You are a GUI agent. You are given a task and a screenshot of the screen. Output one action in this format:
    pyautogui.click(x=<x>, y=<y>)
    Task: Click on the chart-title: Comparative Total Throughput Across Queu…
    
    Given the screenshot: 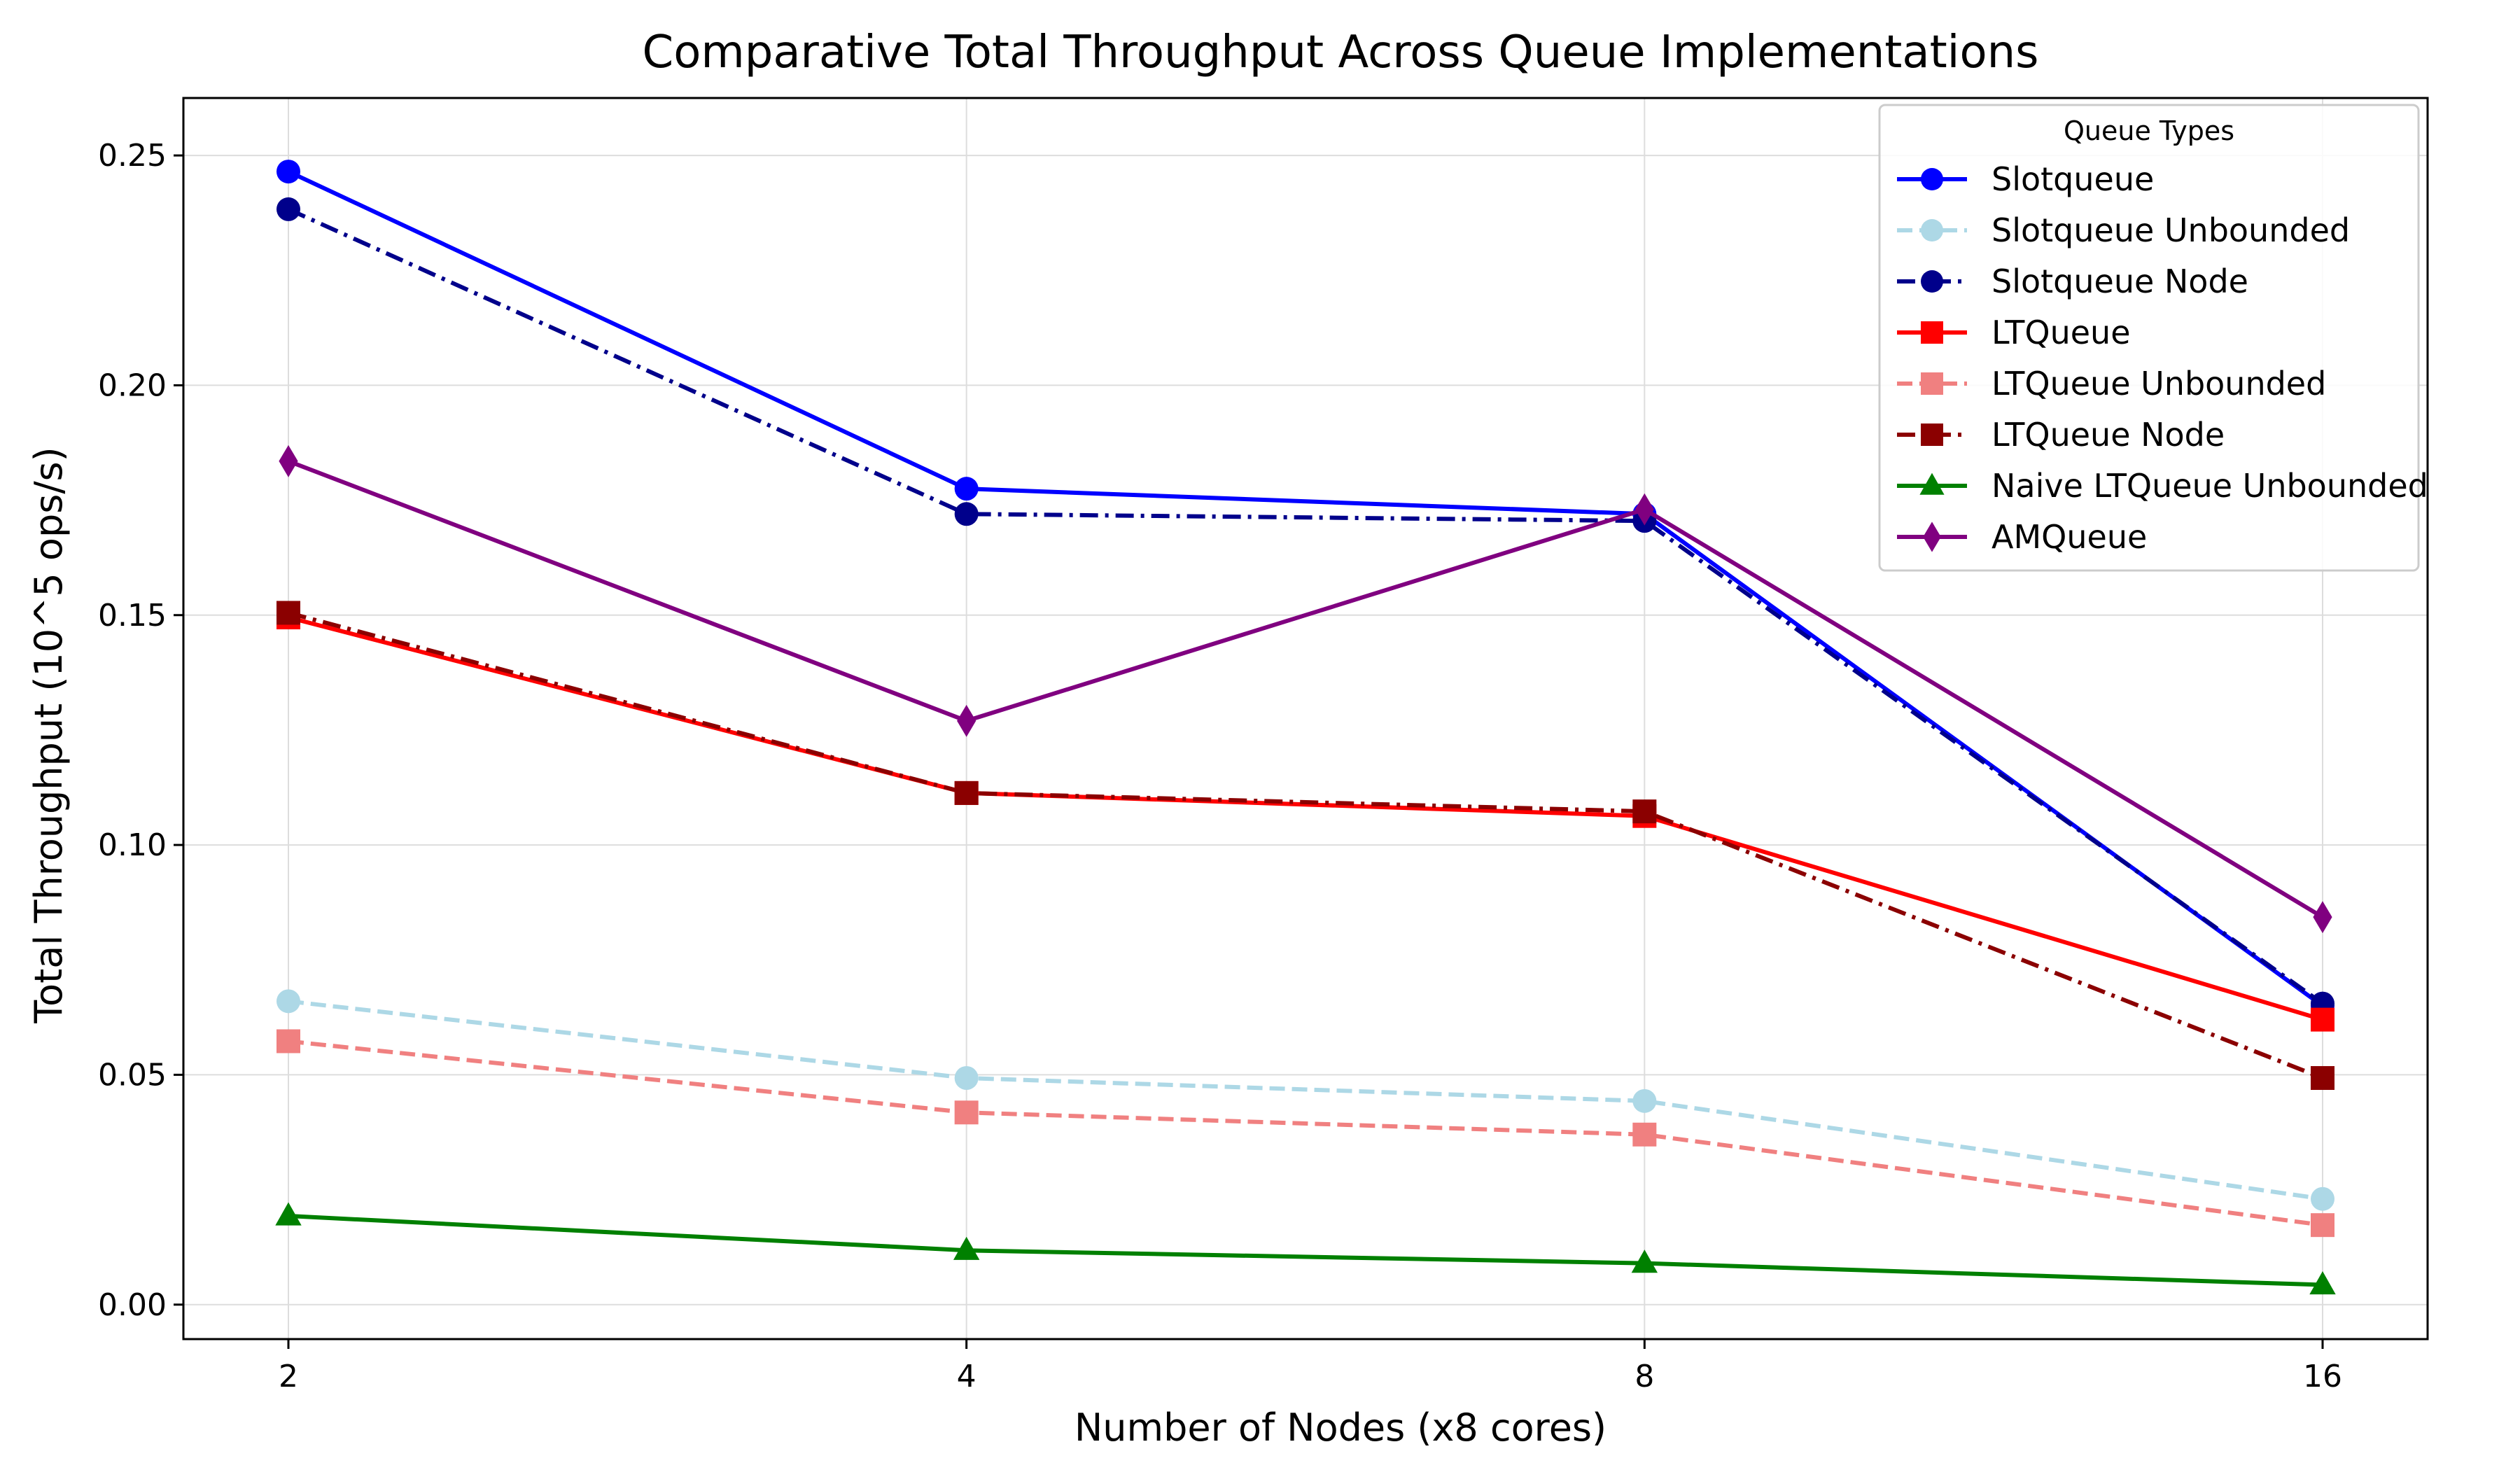 What is the action you would take?
    pyautogui.click(x=1341, y=52)
    